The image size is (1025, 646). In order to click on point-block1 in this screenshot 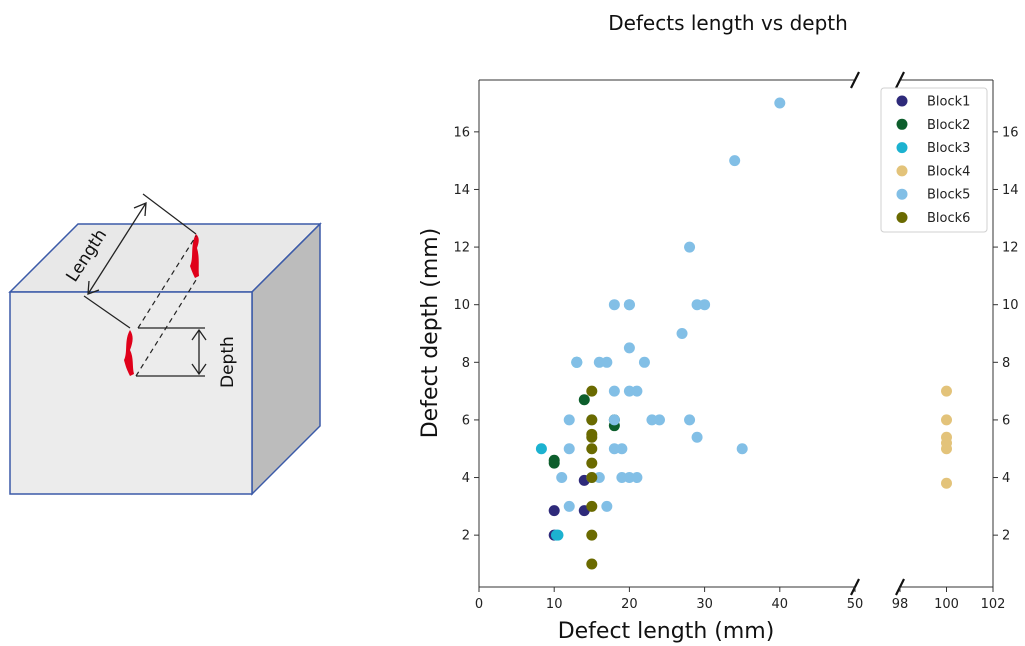, I will do `click(554, 511)`.